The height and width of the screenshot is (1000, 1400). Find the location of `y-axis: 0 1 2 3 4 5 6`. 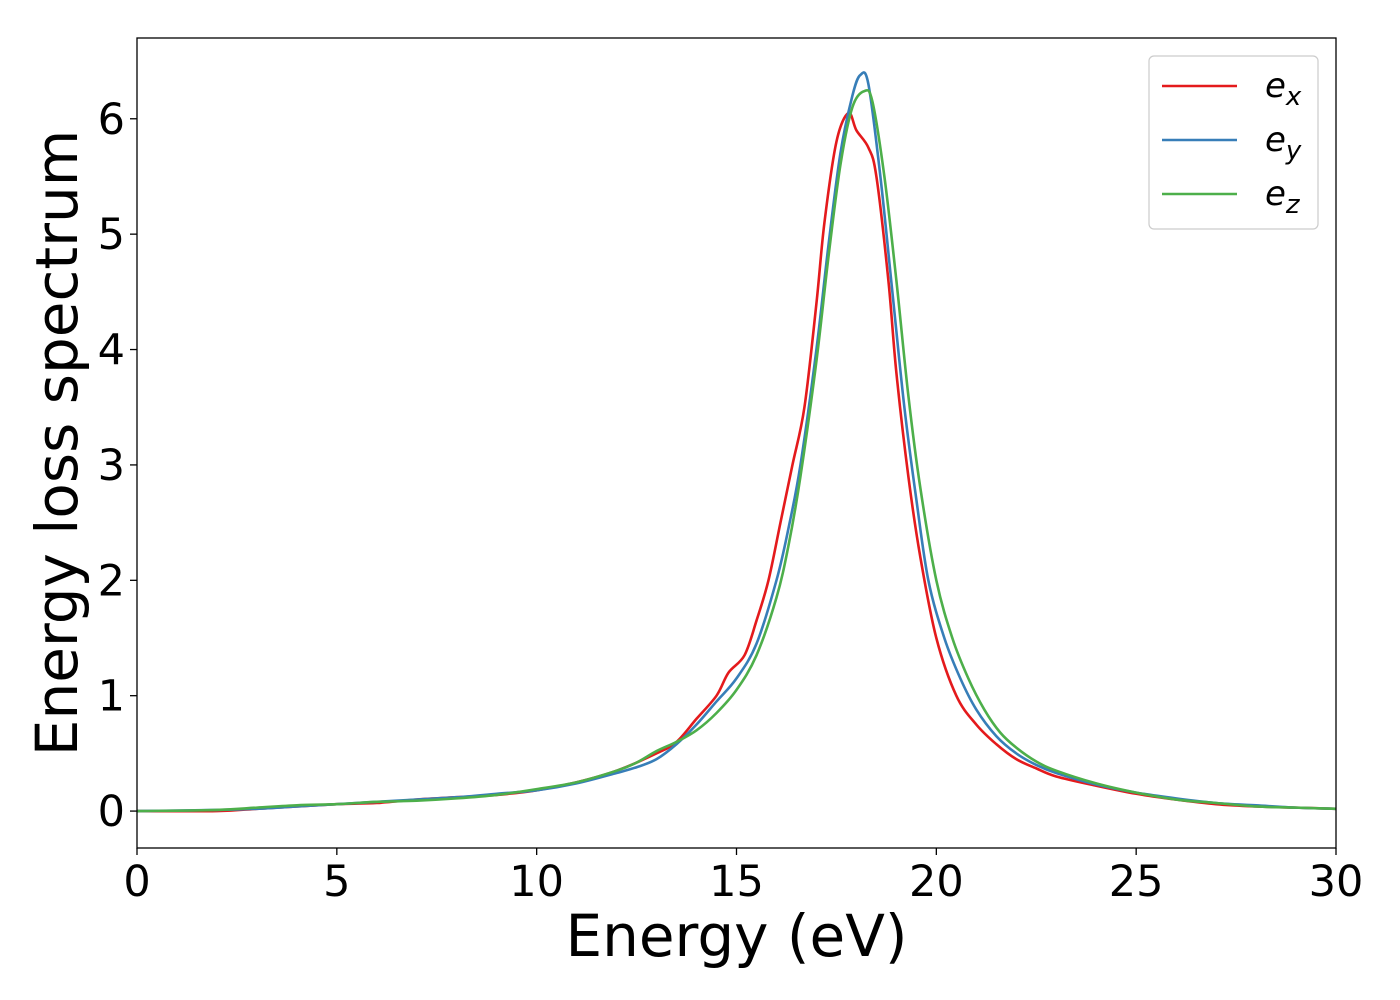

y-axis: 0 1 2 3 4 5 6 is located at coordinates (117, 466).